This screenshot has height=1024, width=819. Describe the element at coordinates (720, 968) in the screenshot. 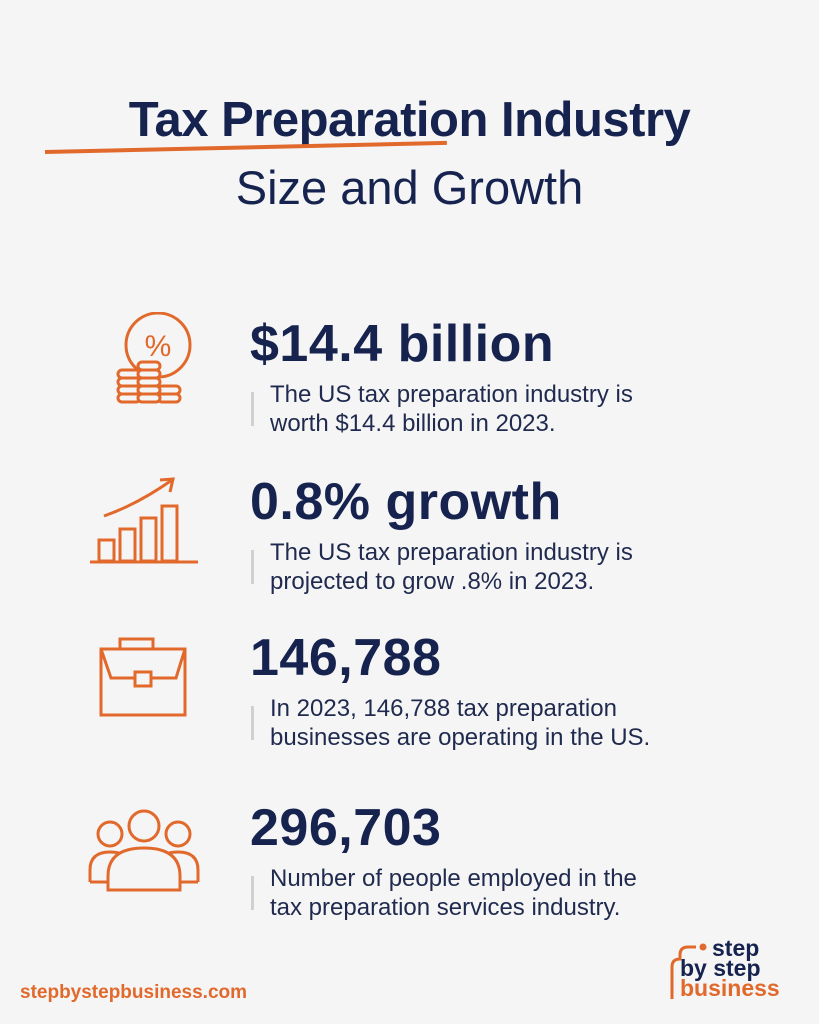

I see `logo-by-step: by step` at that location.